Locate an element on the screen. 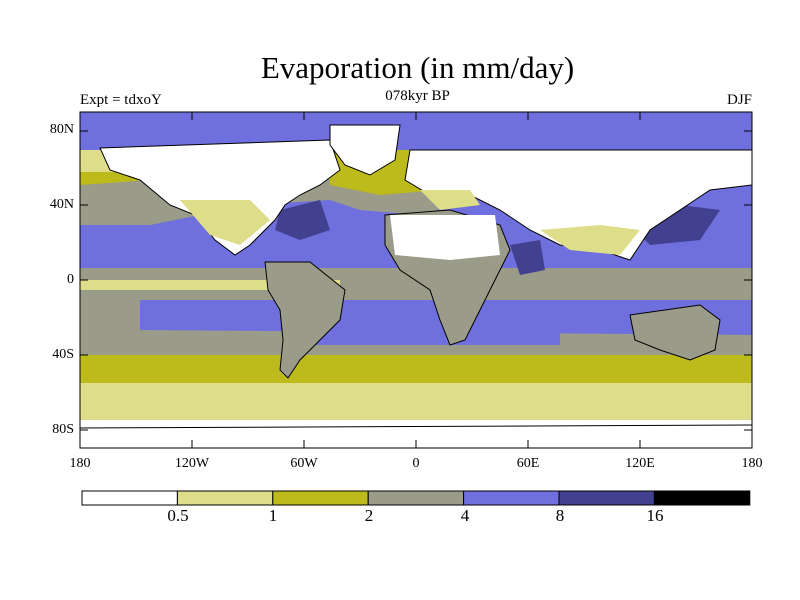 This screenshot has width=800, height=600. colorbar-label-4: 4 is located at coordinates (465, 515).